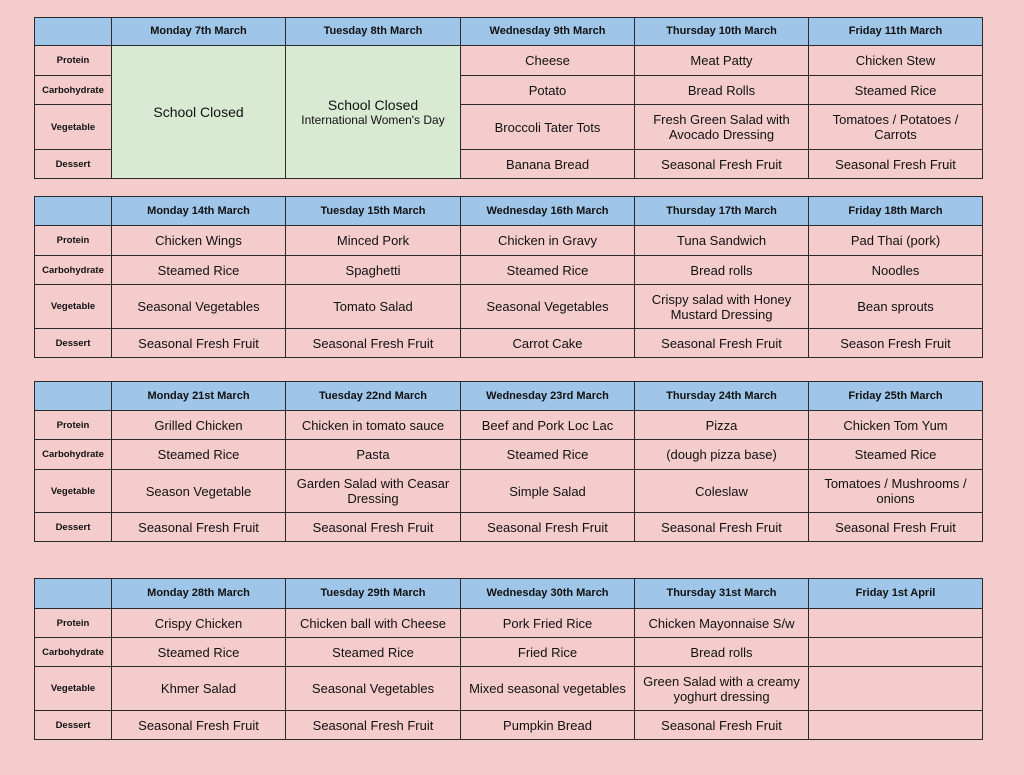  Describe the element at coordinates (547, 90) in the screenshot. I see `meal-cell: Potato` at that location.